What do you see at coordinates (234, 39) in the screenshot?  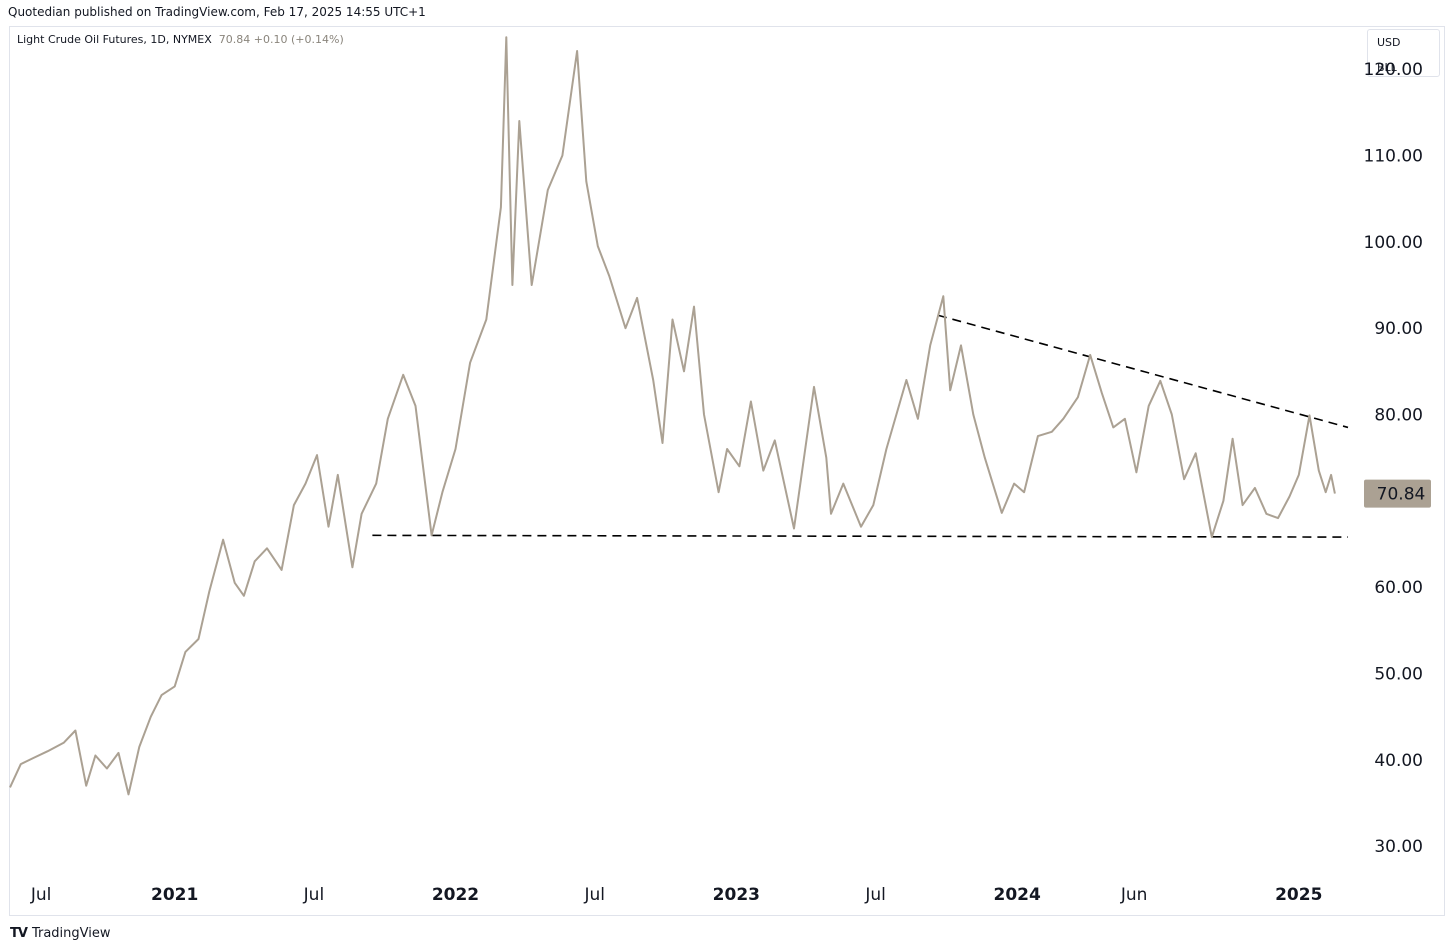 I see `last-price: 70.84` at bounding box center [234, 39].